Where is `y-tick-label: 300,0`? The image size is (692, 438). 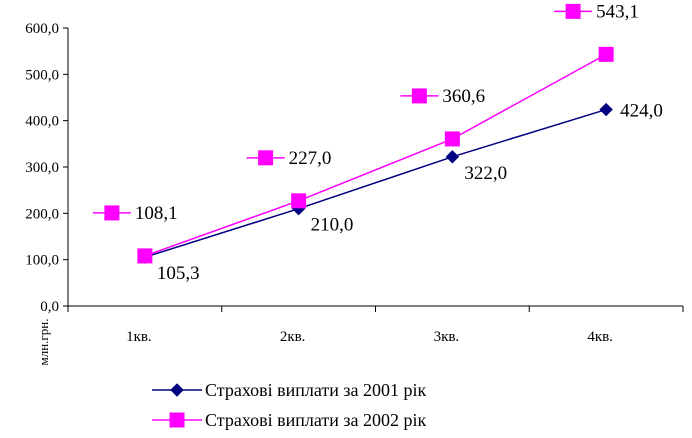
y-tick-label: 300,0 is located at coordinates (42, 168).